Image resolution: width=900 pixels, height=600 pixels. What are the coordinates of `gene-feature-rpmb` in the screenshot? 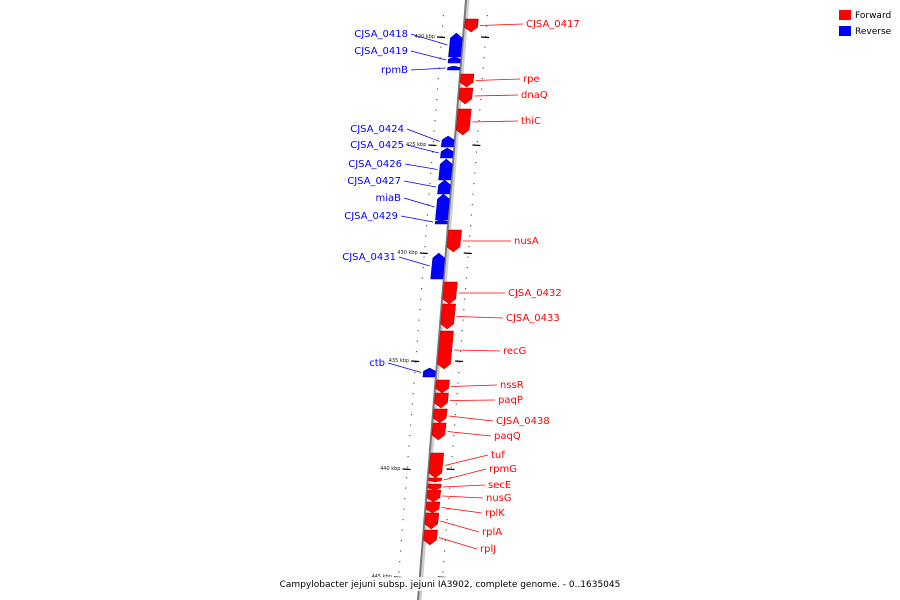 It's located at (453, 68).